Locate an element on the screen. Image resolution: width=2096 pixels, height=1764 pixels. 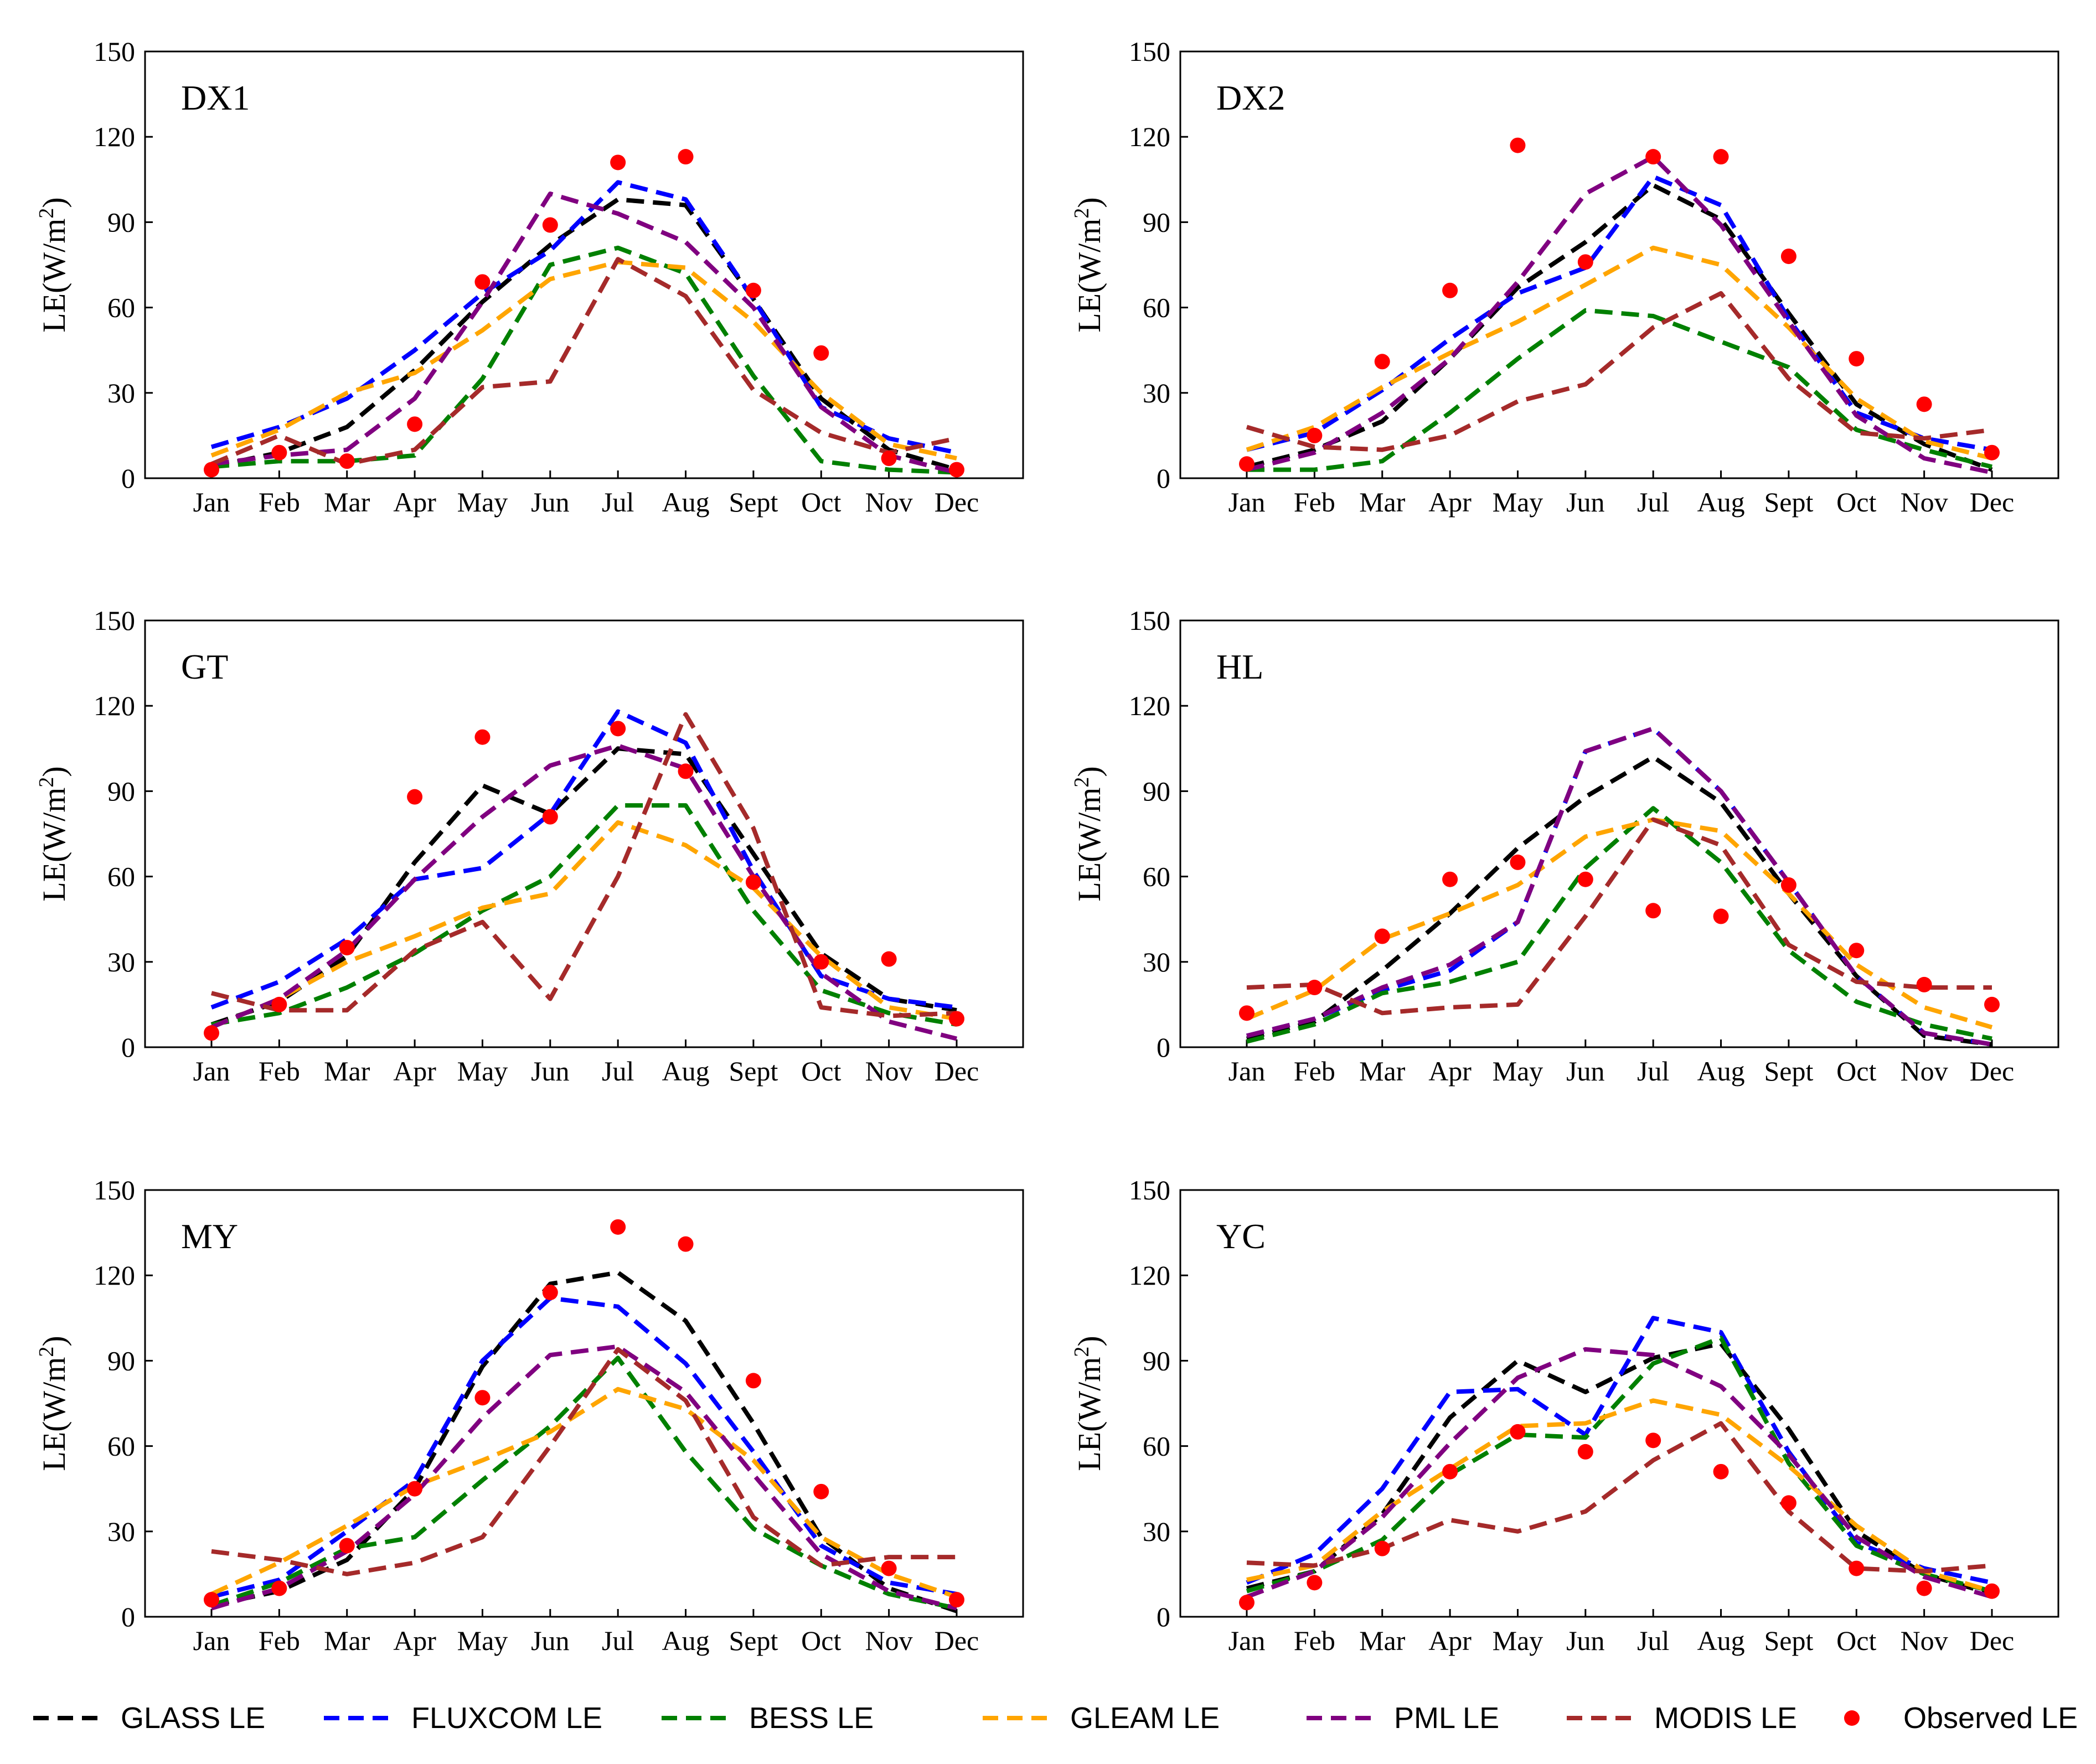
legend-item-pml-le: PML LE is located at coordinates (1403, 1718).